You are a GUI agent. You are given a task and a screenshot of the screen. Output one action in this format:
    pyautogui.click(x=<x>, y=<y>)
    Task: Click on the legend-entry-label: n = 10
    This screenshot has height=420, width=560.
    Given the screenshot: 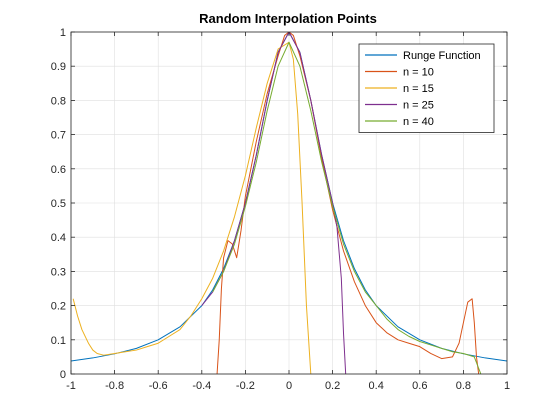 What is the action you would take?
    pyautogui.click(x=418, y=73)
    